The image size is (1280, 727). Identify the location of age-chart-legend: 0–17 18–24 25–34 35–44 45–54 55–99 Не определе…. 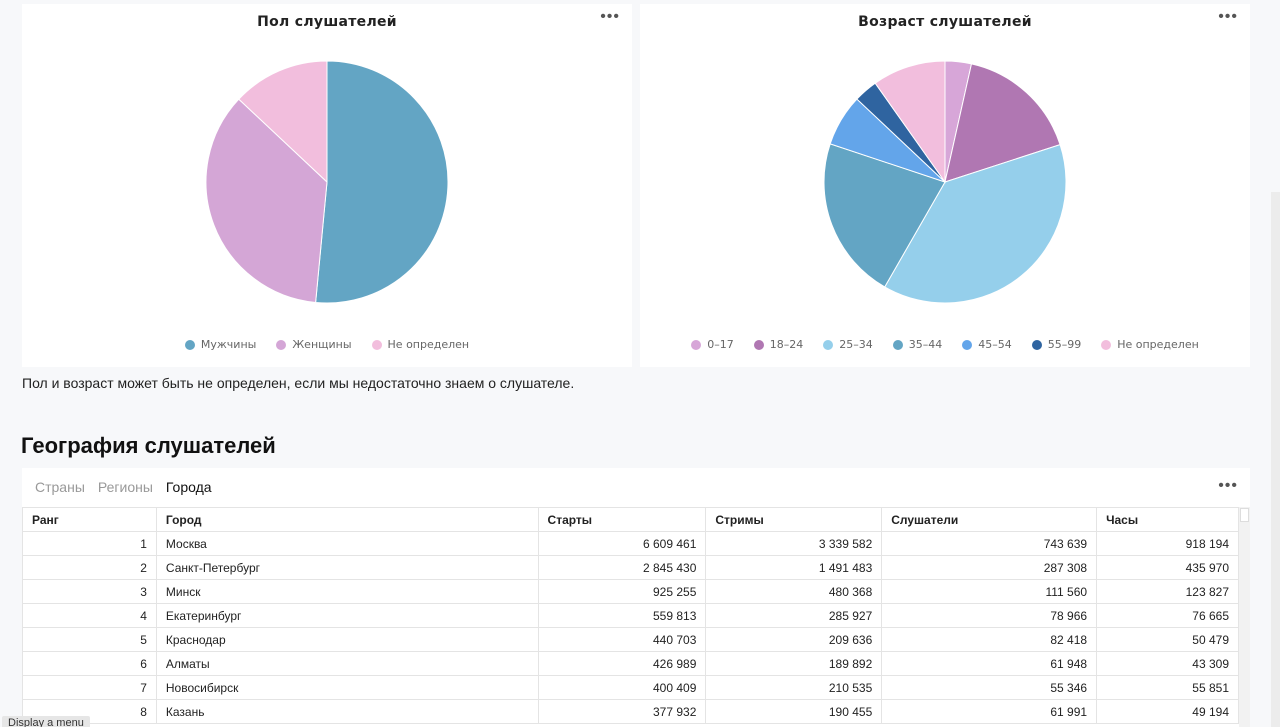
(945, 344).